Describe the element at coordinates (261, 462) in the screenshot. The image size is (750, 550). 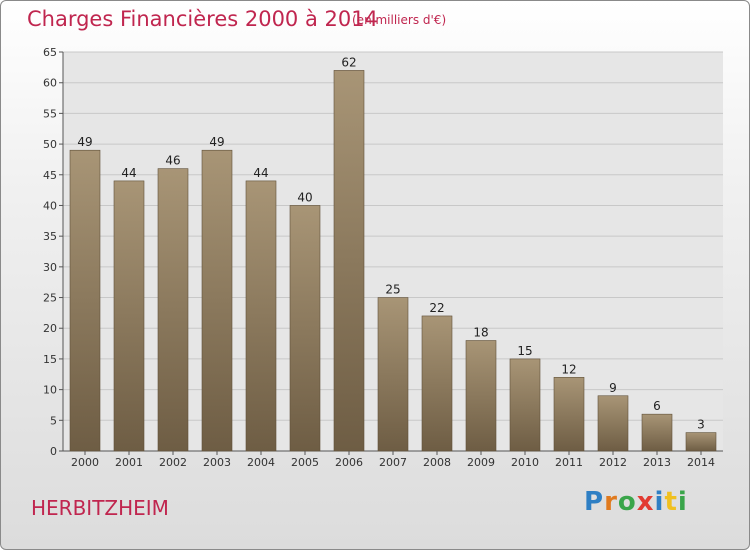
I see `x-tick-label: 2004` at that location.